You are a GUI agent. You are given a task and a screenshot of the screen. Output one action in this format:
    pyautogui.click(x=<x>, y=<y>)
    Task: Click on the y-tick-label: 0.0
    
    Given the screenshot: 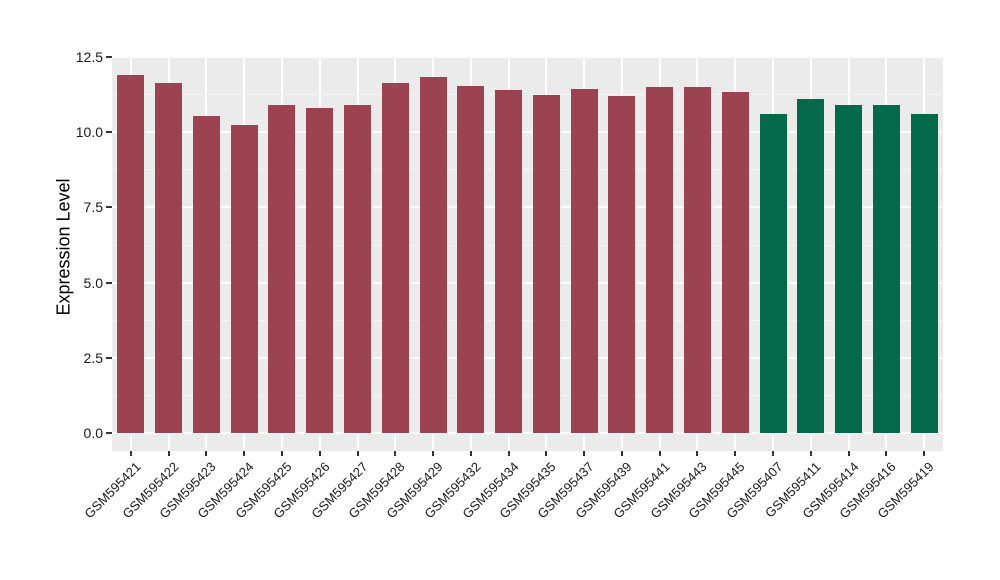 What is the action you would take?
    pyautogui.click(x=93, y=433)
    